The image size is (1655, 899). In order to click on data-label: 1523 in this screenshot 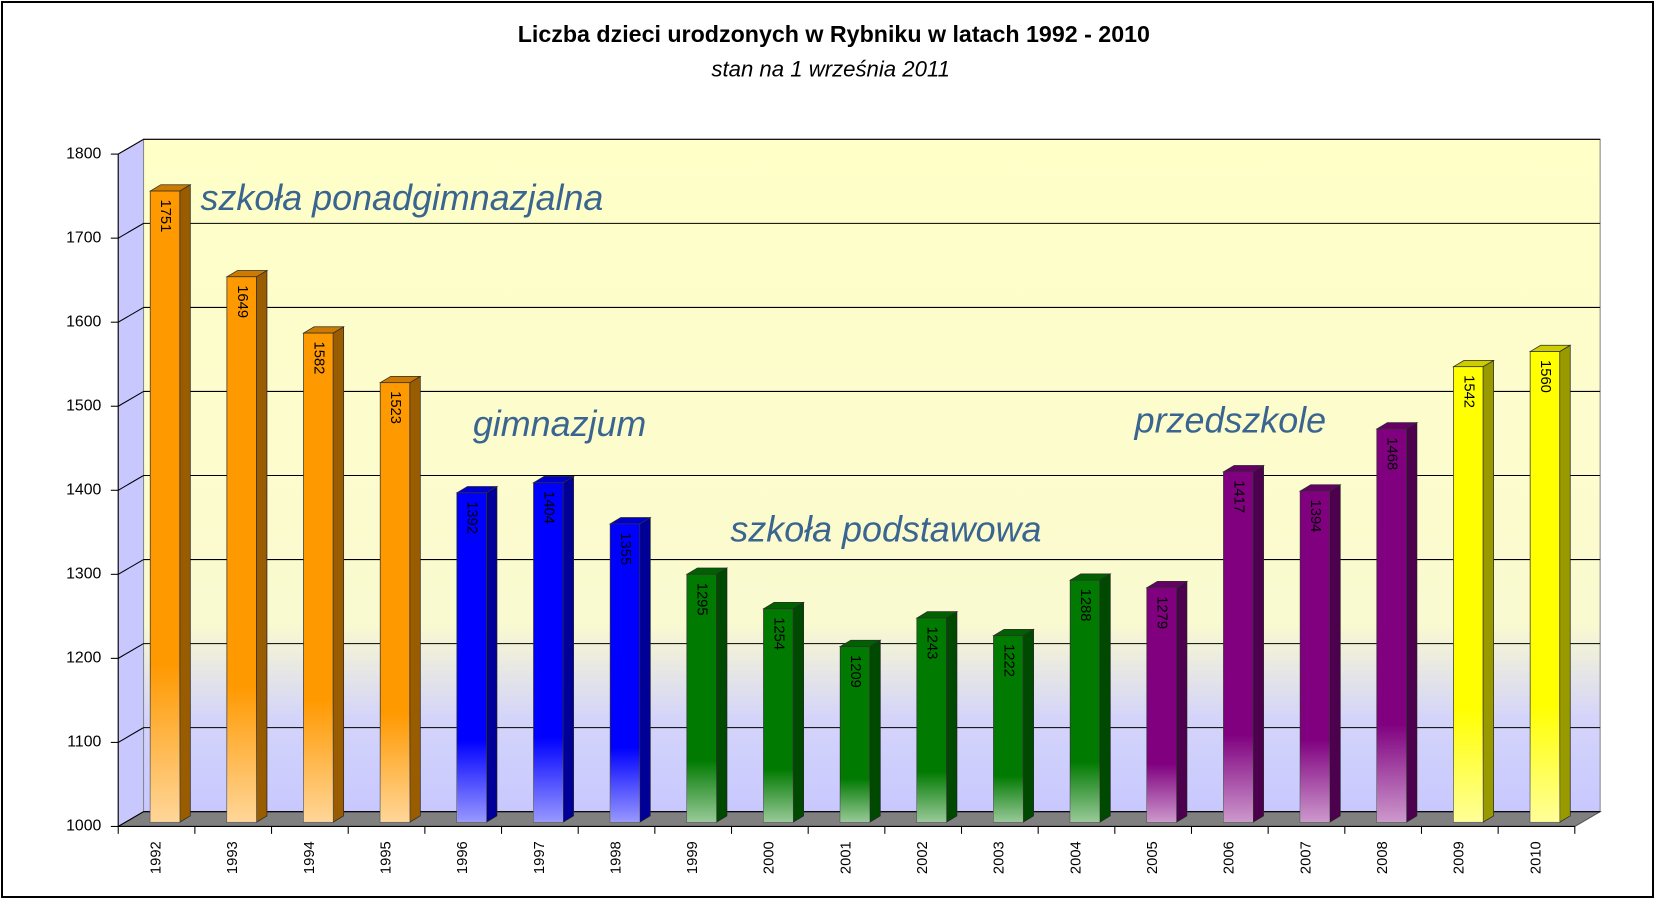, I will do `click(395, 407)`.